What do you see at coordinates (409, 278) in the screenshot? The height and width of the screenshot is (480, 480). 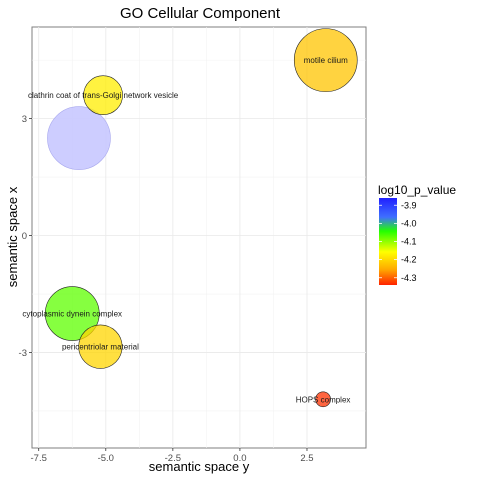 I see `legend-tick-label: -4.3` at bounding box center [409, 278].